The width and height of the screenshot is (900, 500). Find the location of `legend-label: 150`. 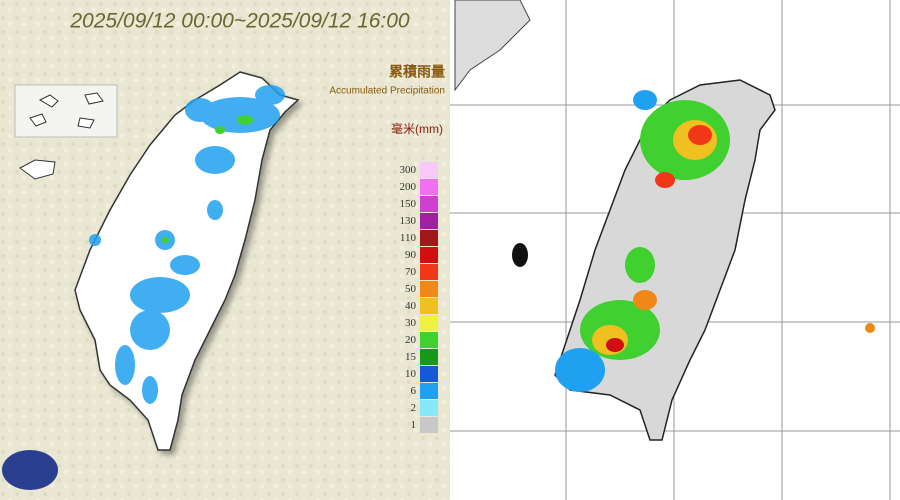

legend-label: 150 is located at coordinates (408, 204).